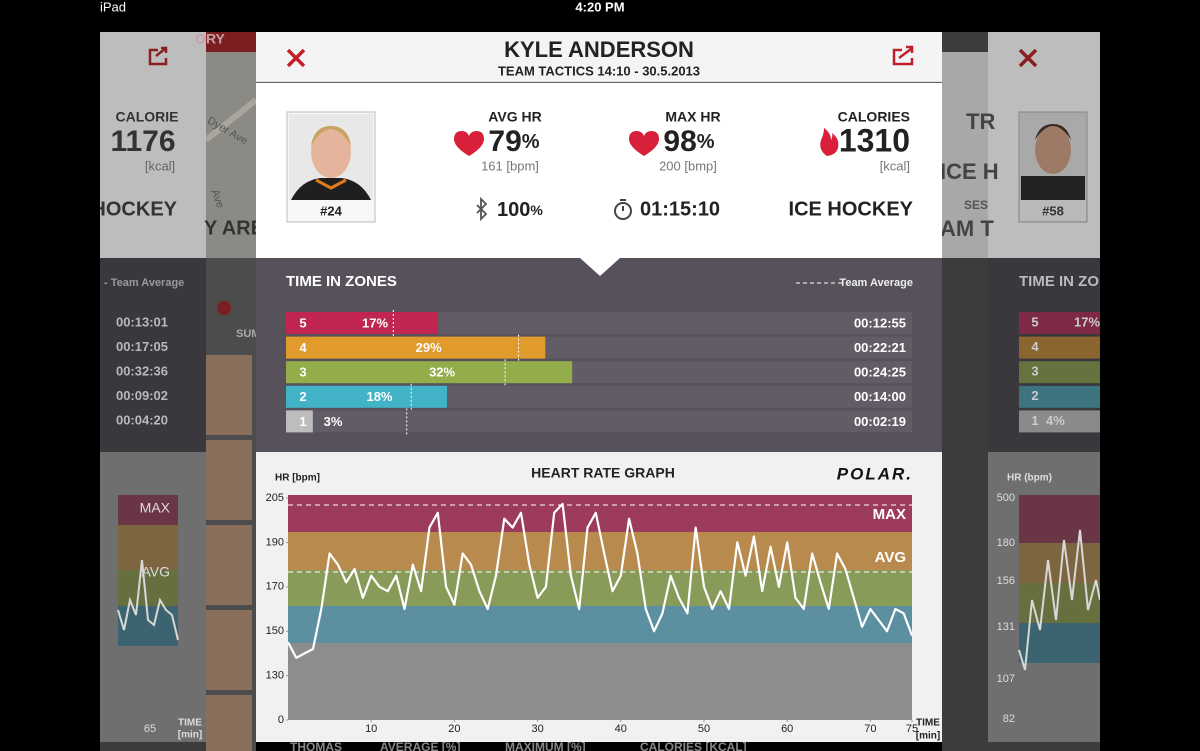 The height and width of the screenshot is (751, 1200). What do you see at coordinates (371, 729) in the screenshot?
I see `x-tick-label: 10` at bounding box center [371, 729].